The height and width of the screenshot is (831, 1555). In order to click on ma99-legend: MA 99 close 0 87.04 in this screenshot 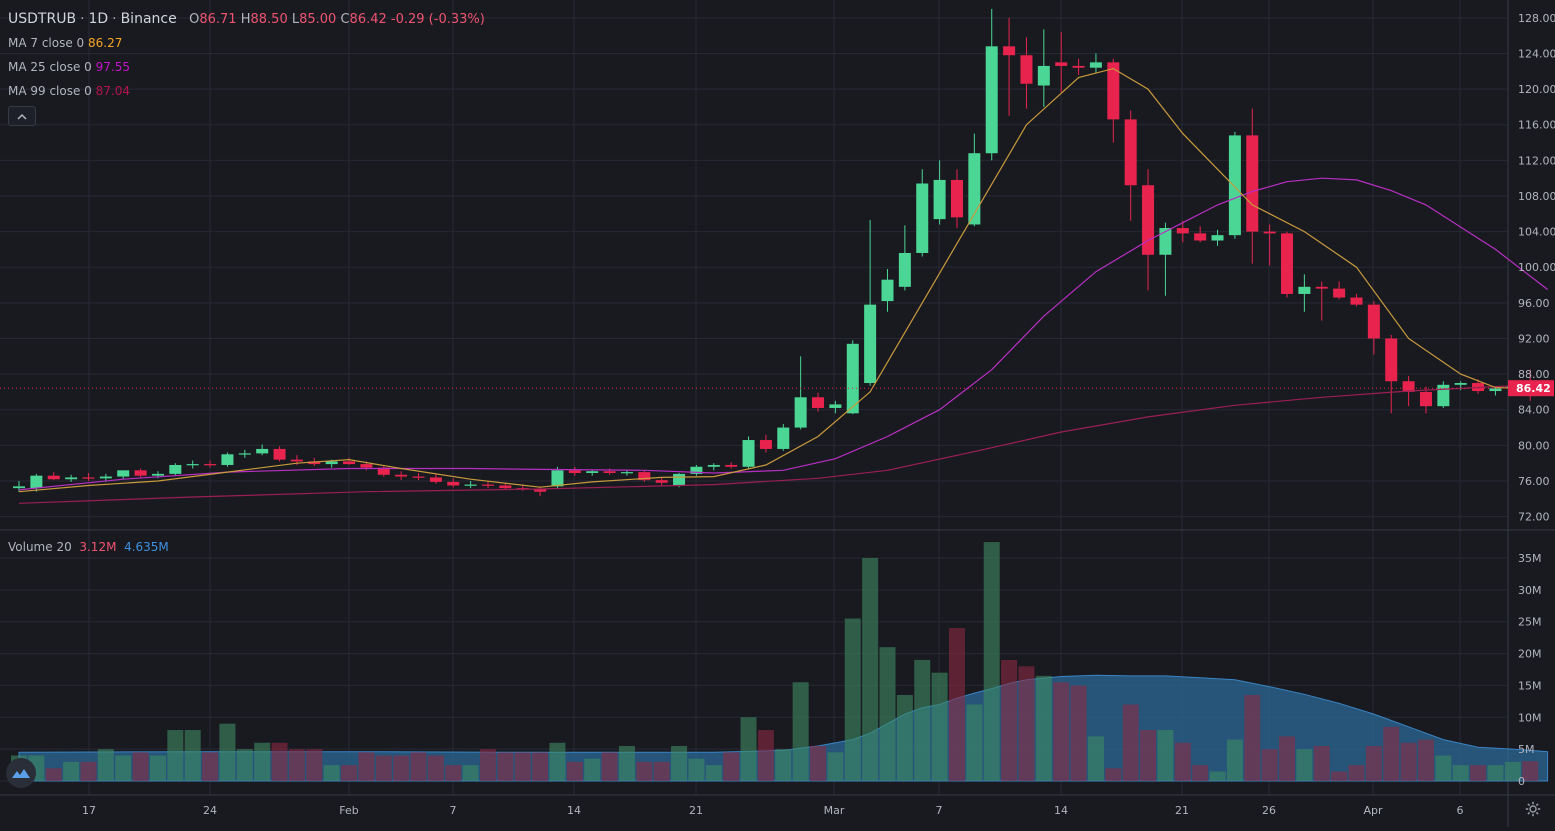, I will do `click(246, 91)`.